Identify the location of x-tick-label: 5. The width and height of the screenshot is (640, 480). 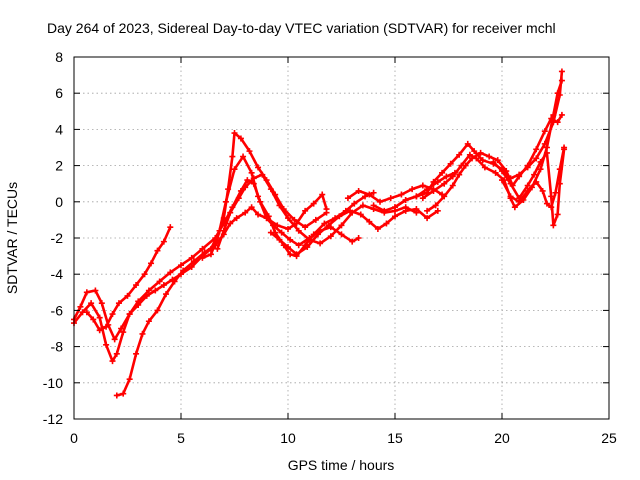
(181, 438).